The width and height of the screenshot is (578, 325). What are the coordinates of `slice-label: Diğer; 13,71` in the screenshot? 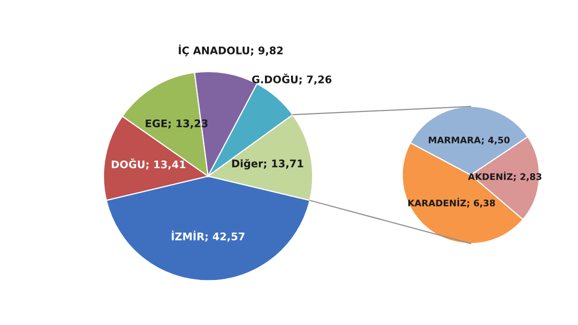 It's located at (268, 164).